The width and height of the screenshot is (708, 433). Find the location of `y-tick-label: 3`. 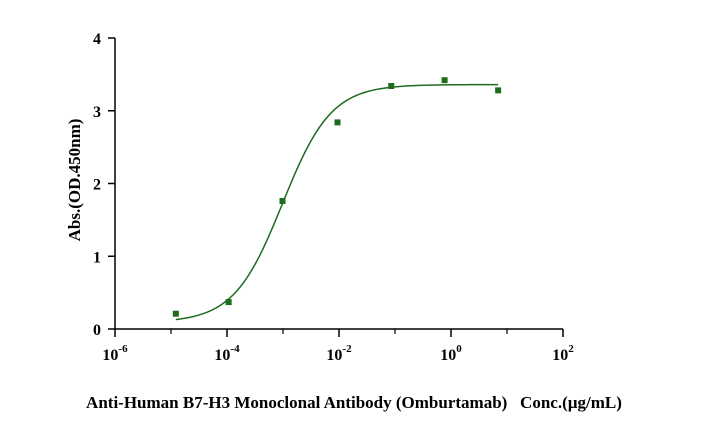

y-tick-label: 3 is located at coordinates (97, 112).